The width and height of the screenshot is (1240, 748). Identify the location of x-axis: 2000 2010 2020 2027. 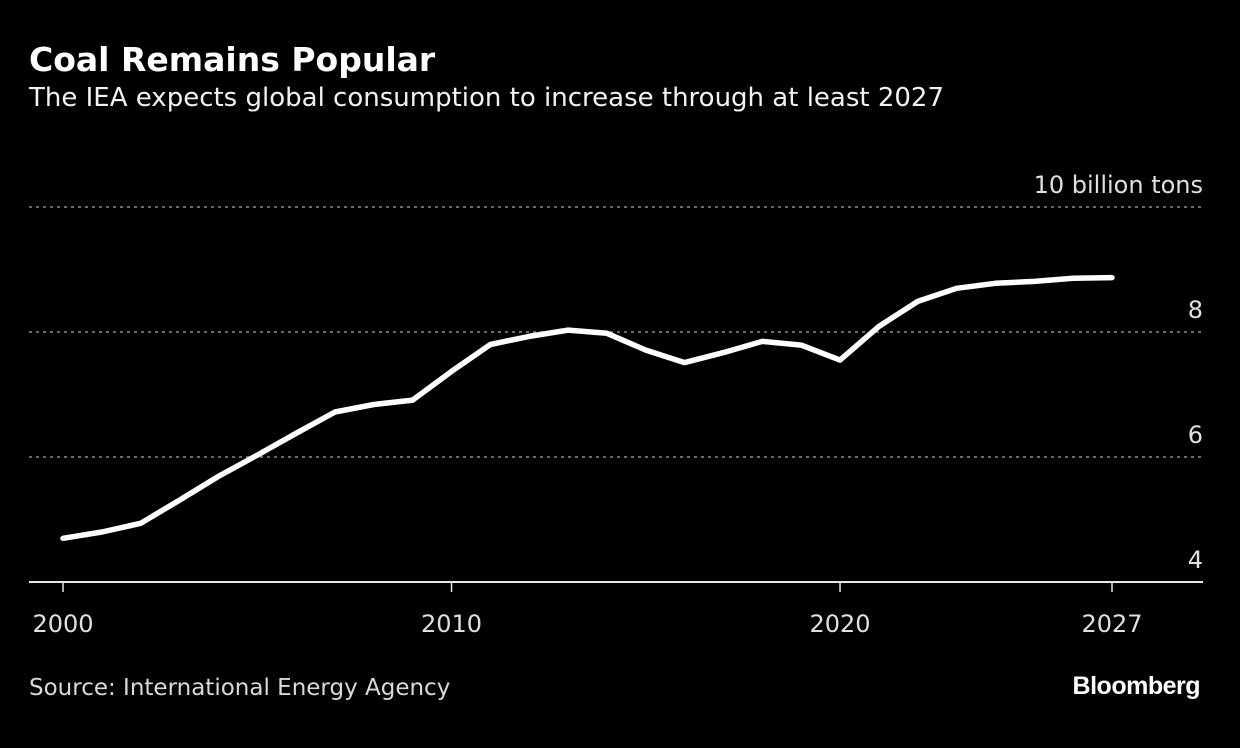
(616, 609).